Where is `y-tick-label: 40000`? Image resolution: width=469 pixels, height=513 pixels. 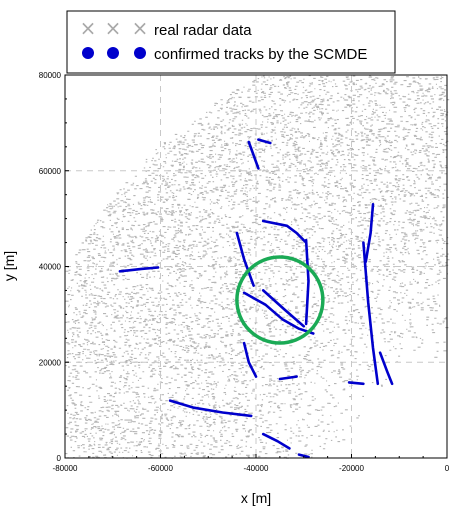
y-tick-label: 40000 is located at coordinates (50, 267).